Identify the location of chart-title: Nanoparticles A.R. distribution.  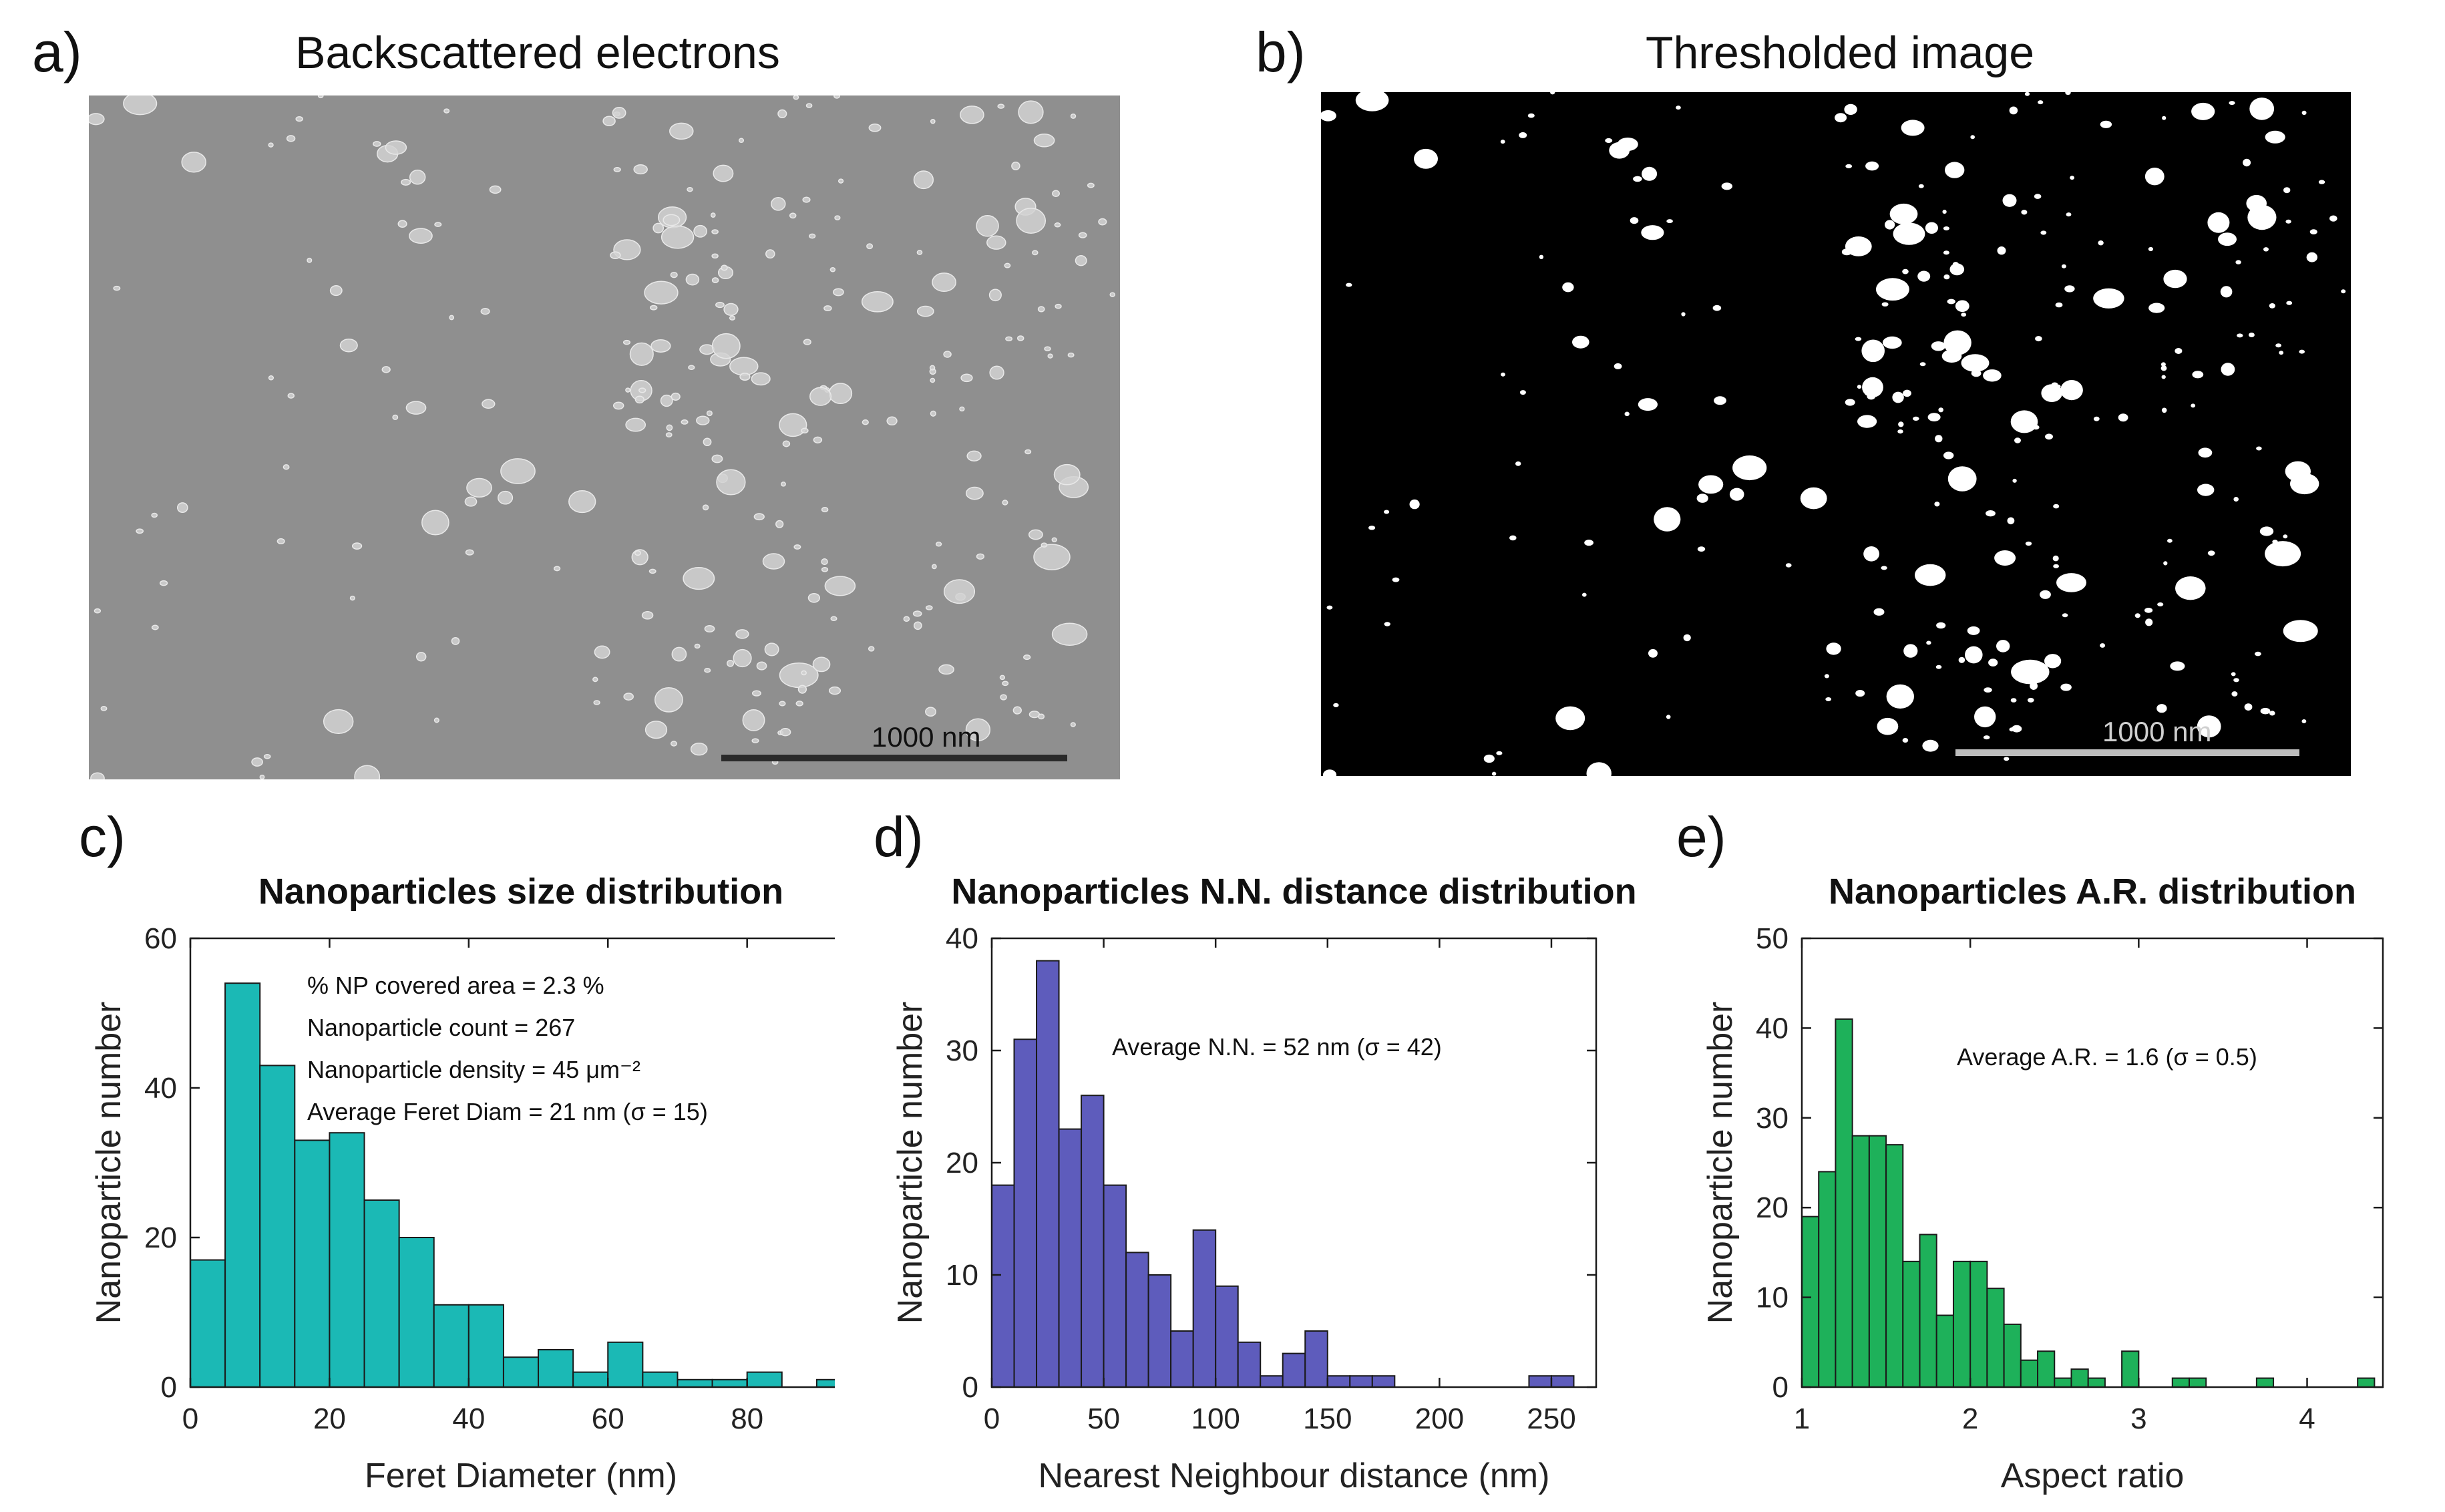
(2092, 892).